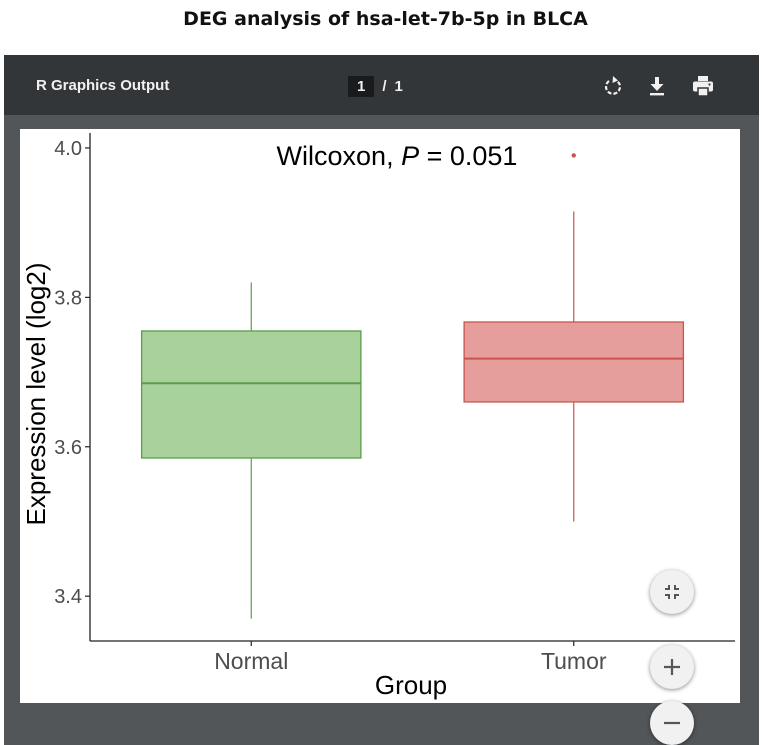 This screenshot has width=771, height=745. I want to click on y-tick-label: 3.8, so click(68, 298).